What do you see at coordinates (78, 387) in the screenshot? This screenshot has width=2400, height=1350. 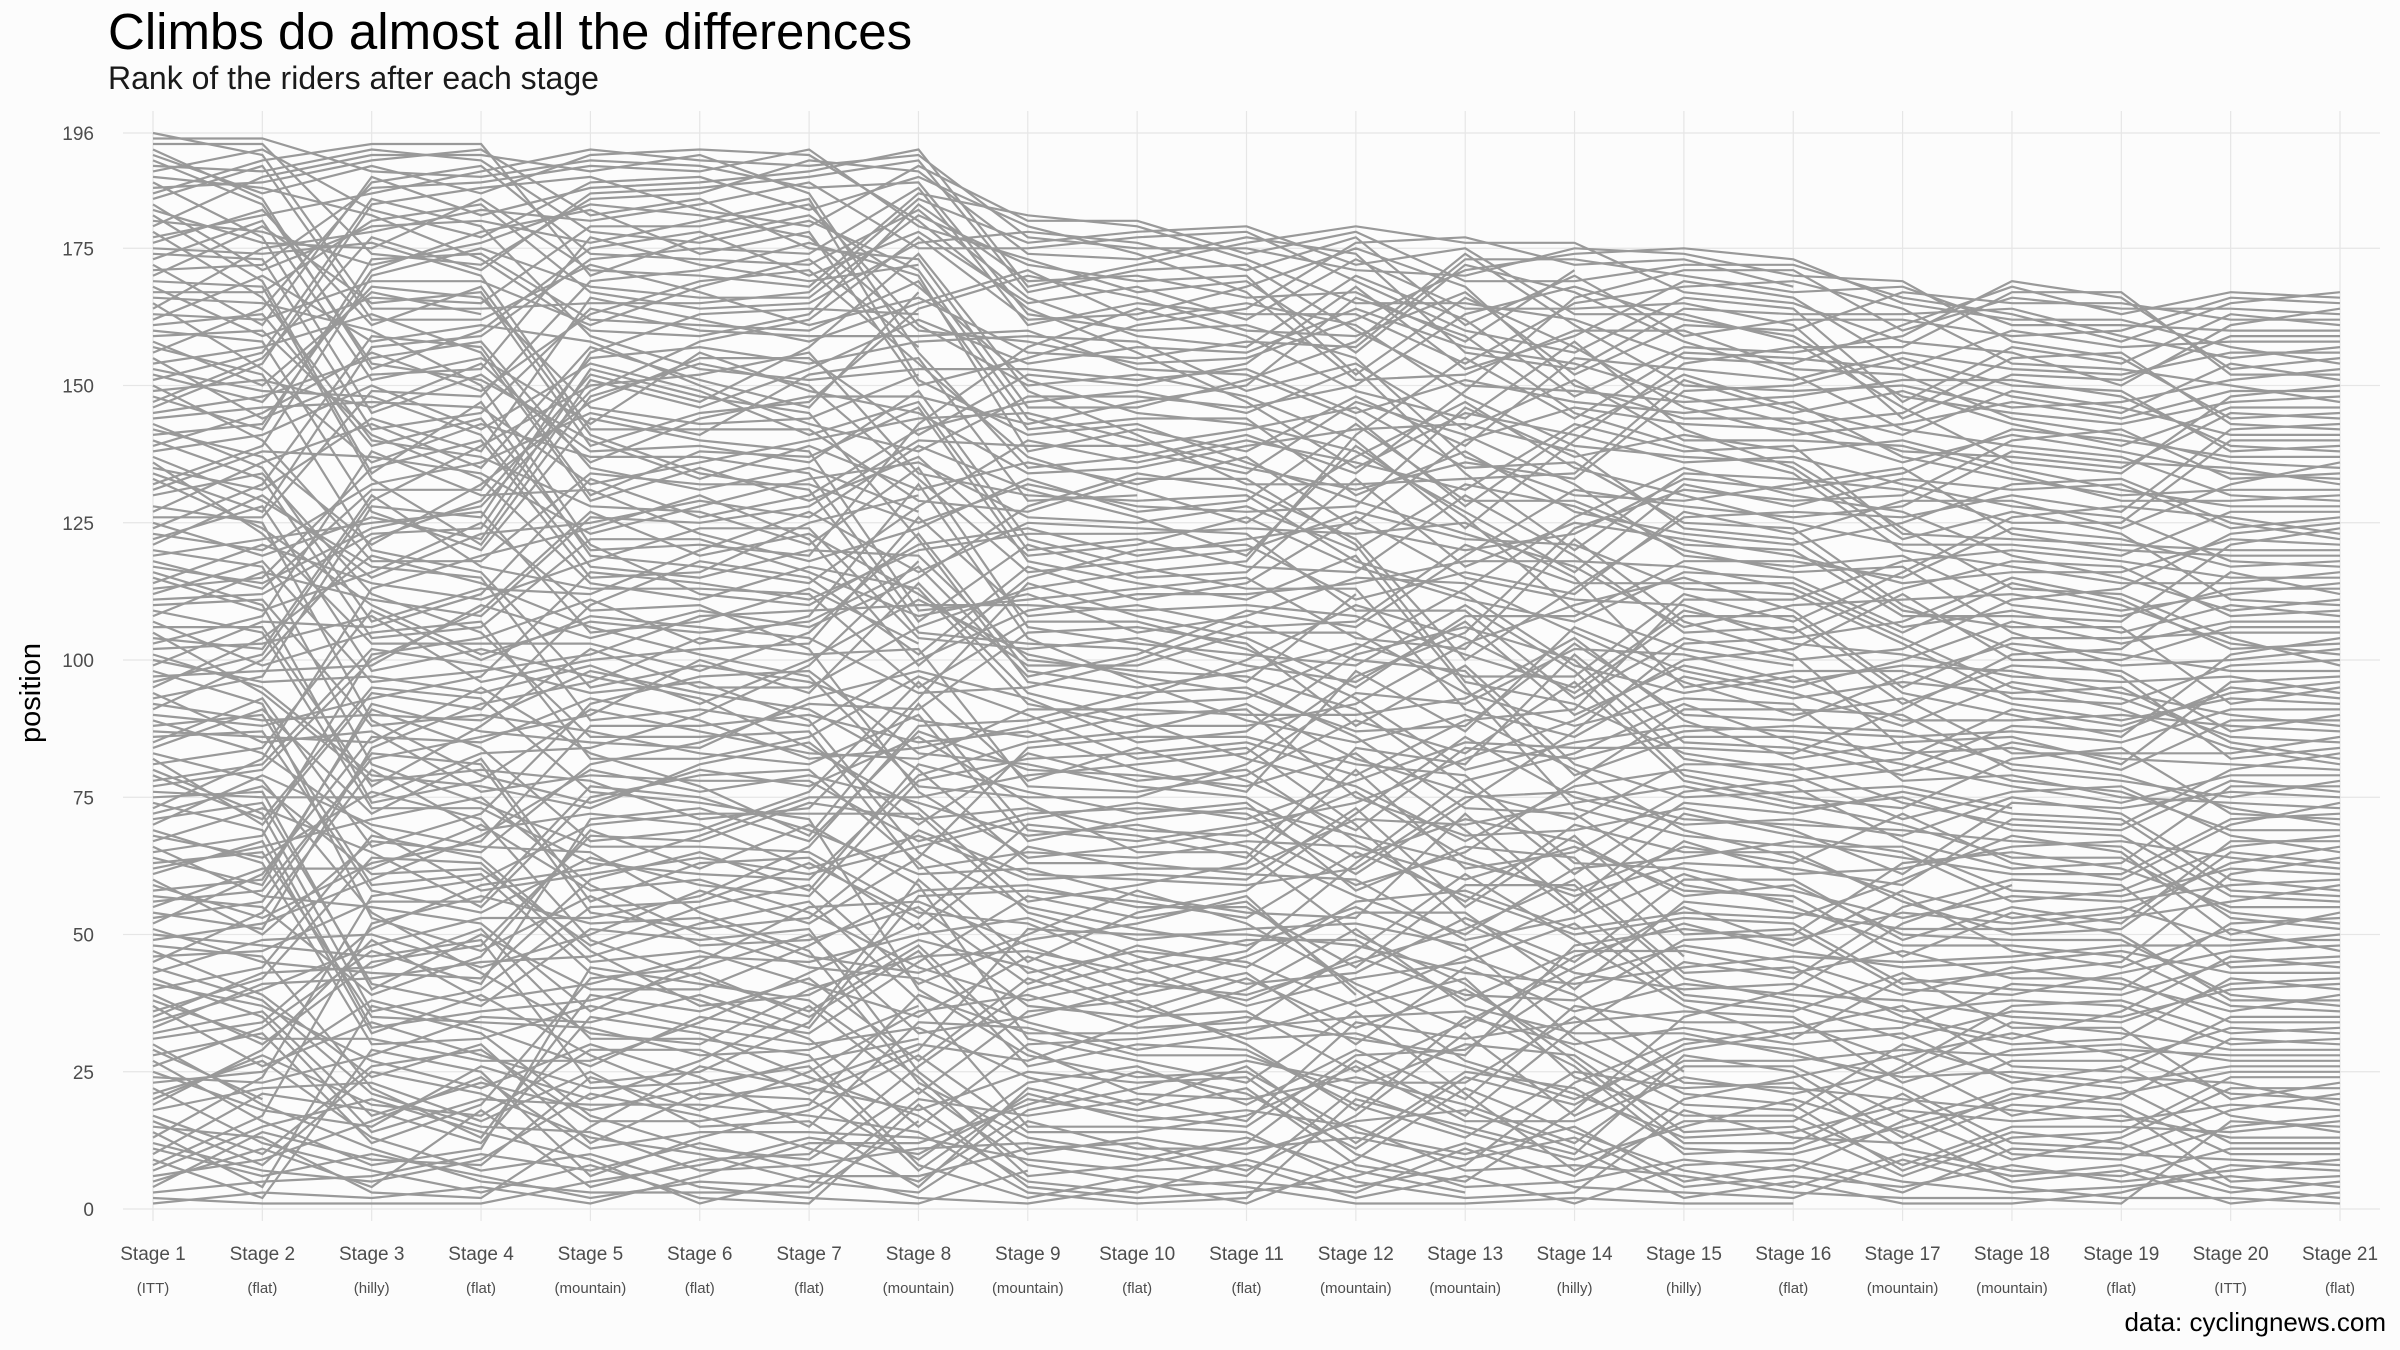 I see `y-tick-label: 150` at bounding box center [78, 387].